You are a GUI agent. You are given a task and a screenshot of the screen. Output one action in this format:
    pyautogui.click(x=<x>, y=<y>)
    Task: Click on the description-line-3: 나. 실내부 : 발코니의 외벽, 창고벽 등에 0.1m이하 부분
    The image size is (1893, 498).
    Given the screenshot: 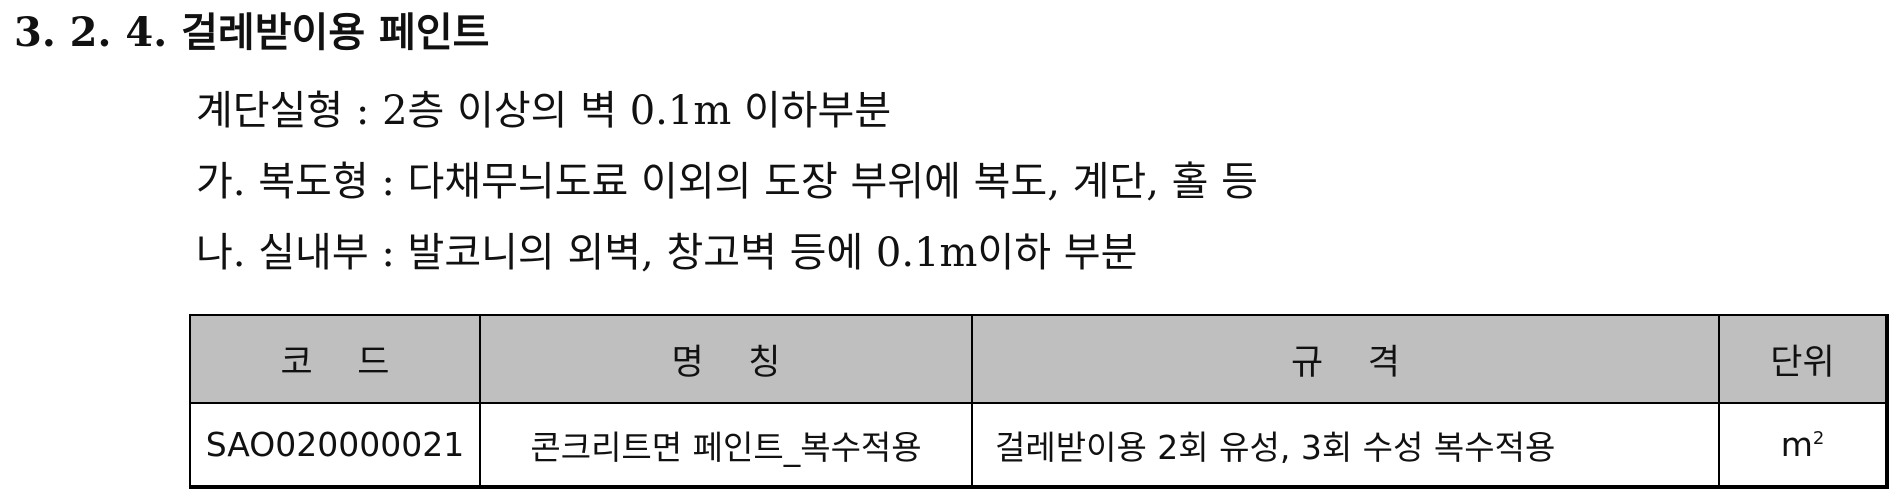 What is the action you would take?
    pyautogui.click(x=667, y=253)
    